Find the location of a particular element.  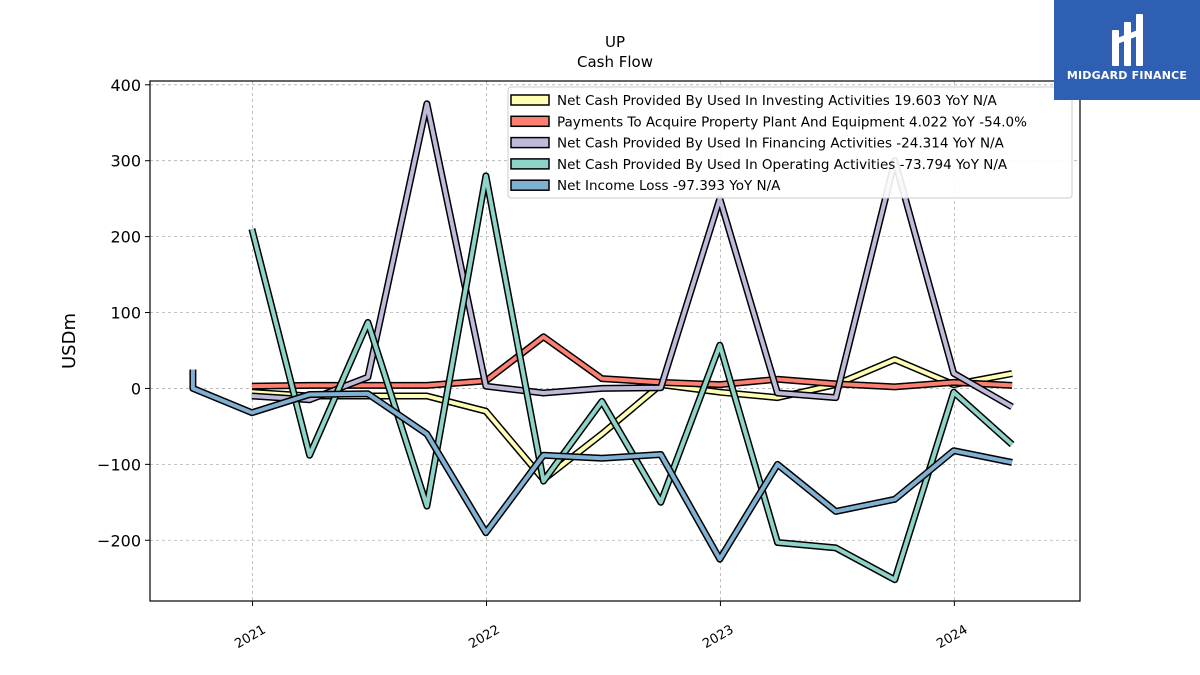

y-tick-label: 100 is located at coordinates (125, 313).